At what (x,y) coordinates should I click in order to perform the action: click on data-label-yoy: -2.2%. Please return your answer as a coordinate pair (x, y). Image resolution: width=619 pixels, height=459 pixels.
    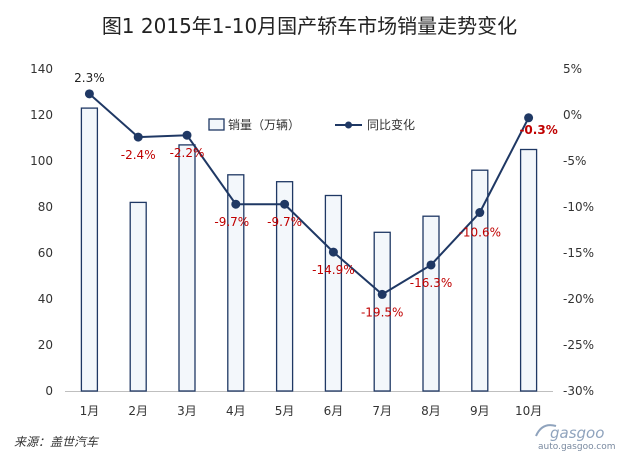
    Looking at the image, I should click on (187, 153).